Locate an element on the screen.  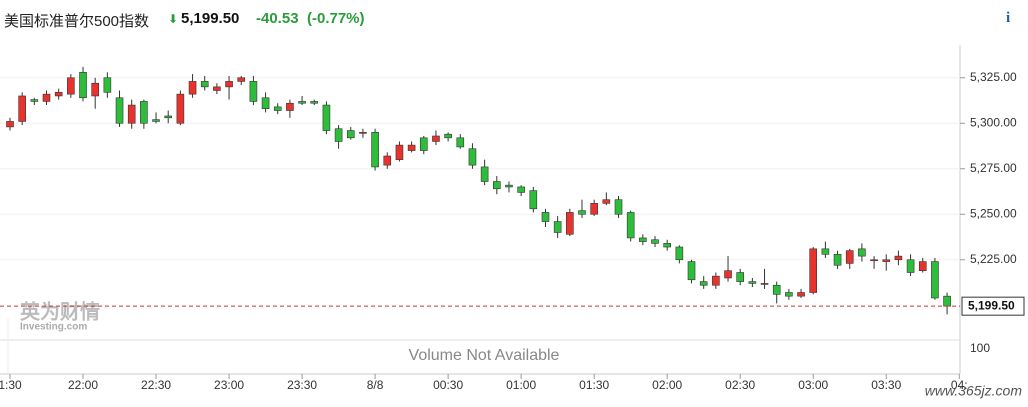
x-tick-label: 01:00 is located at coordinates (521, 385).